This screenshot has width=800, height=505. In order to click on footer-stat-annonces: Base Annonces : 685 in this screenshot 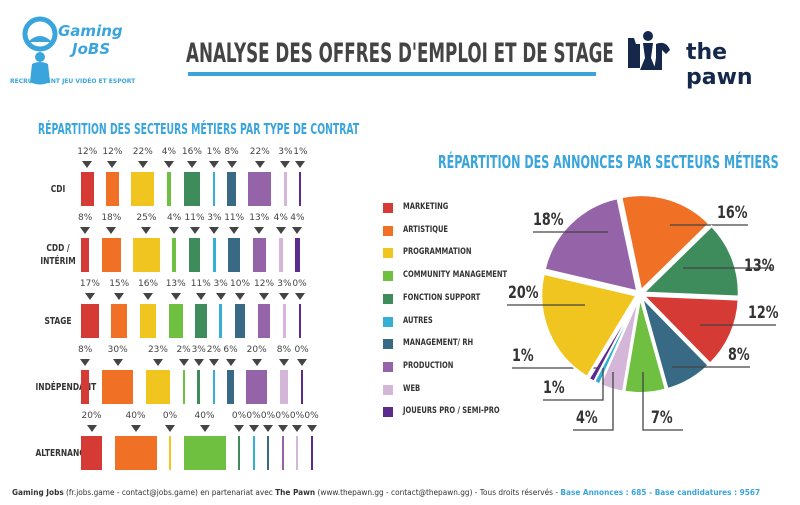, I will do `click(603, 492)`.